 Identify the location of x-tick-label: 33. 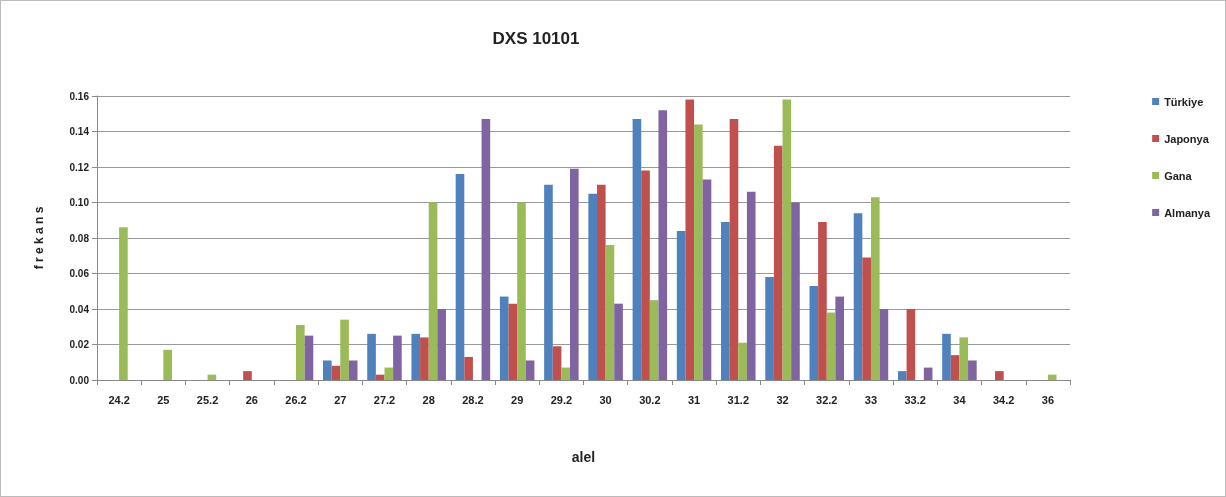
(871, 399).